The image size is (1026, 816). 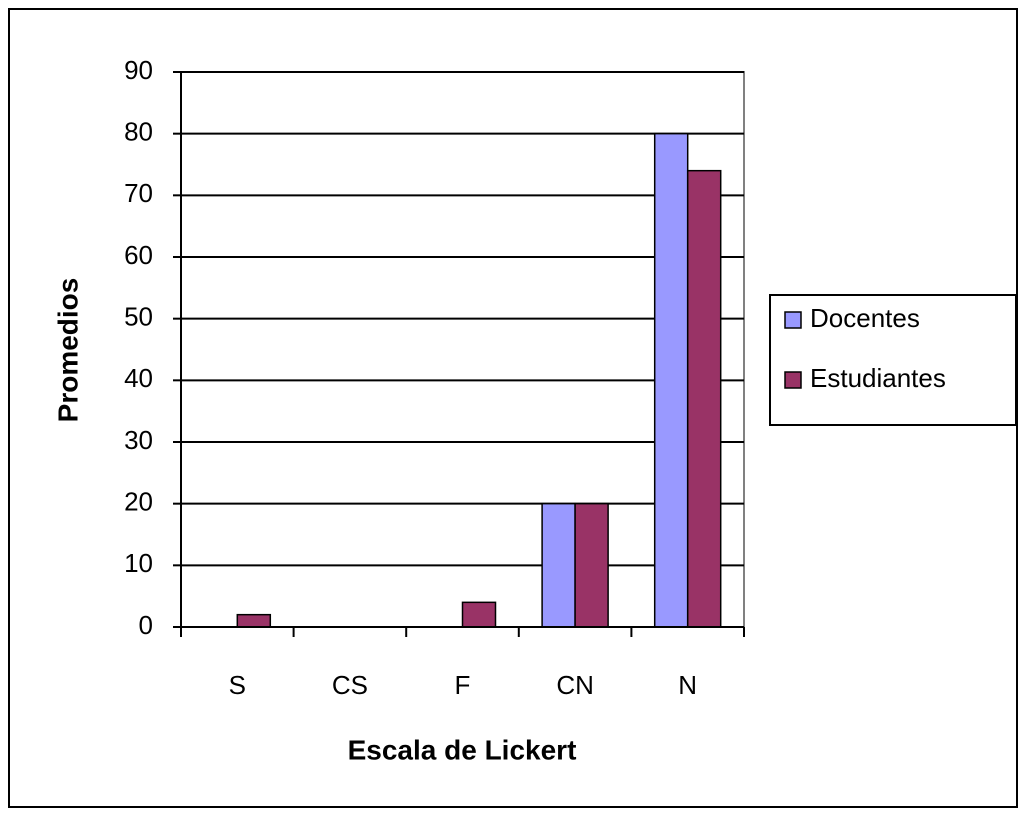 What do you see at coordinates (138, 70) in the screenshot?
I see `y-tick-label: 90` at bounding box center [138, 70].